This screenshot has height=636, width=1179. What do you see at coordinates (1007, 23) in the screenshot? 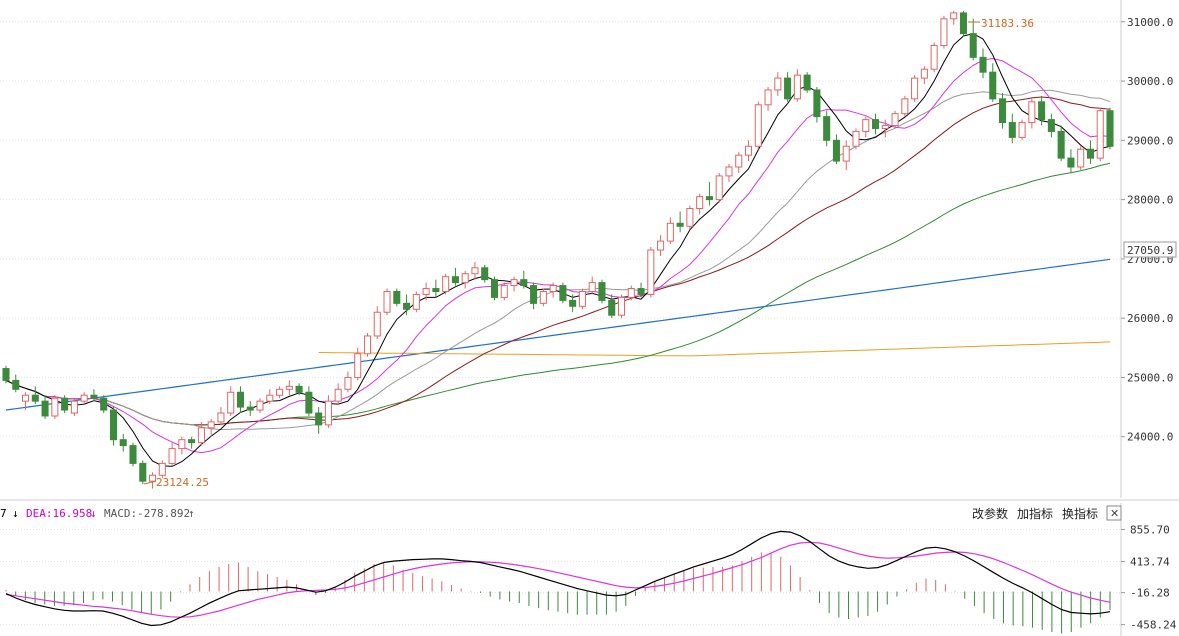
I see `high-annotation-label: 31183.36` at bounding box center [1007, 23].